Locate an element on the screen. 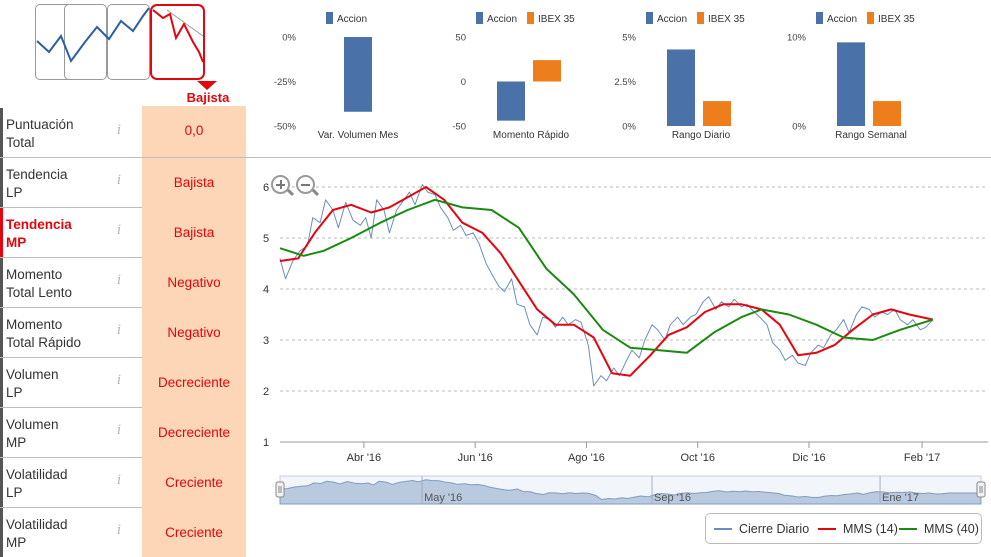 The image size is (991, 557). indicator-label: Puntuación Total is located at coordinates (71, 132).